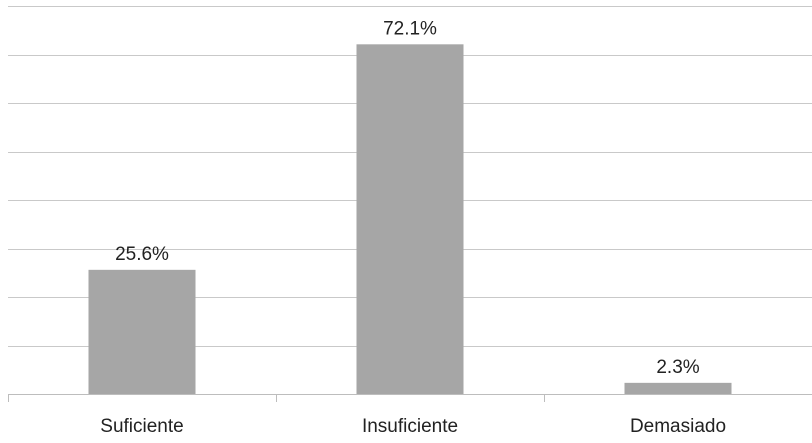  What do you see at coordinates (276, 398) in the screenshot?
I see `x-axis-ticks` at bounding box center [276, 398].